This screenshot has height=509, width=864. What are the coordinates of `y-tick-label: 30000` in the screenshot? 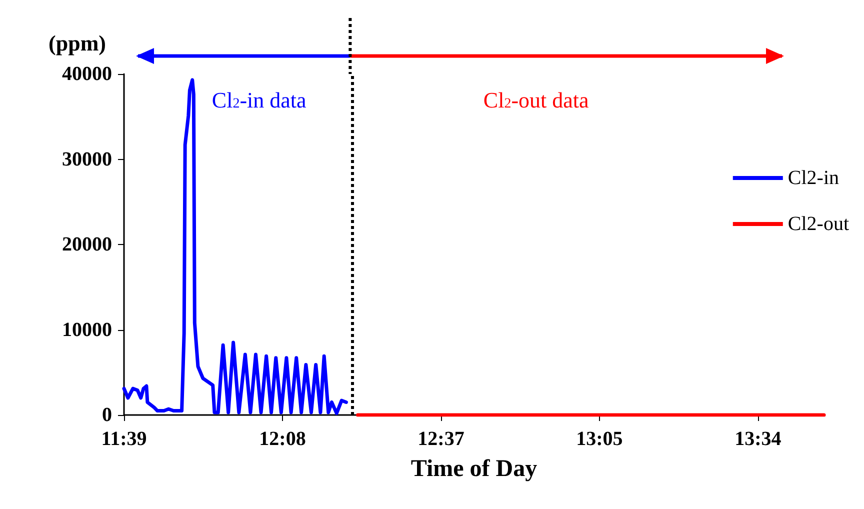 It's located at (87, 159).